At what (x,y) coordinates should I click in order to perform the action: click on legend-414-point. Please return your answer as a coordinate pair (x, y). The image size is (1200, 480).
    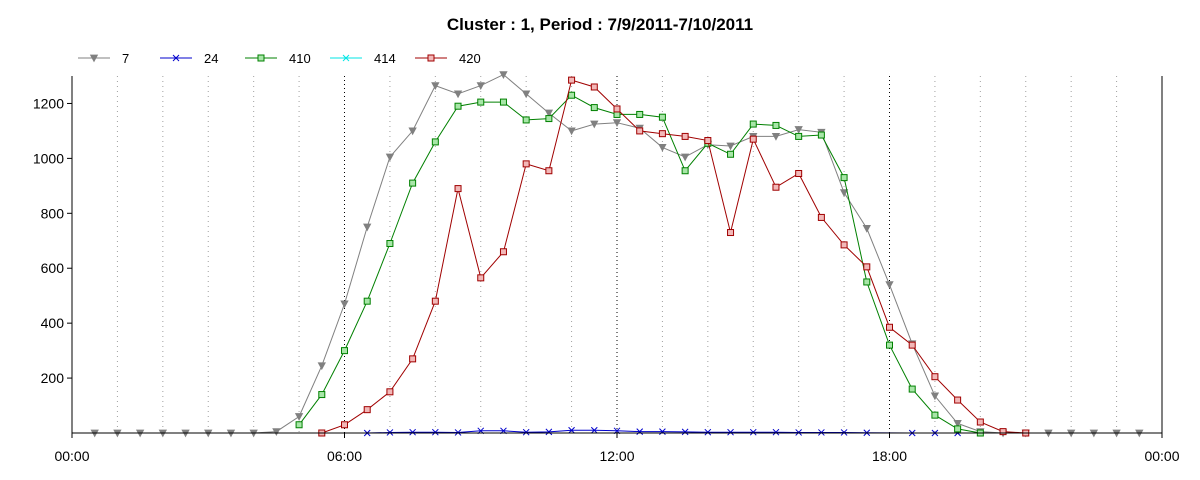
    Looking at the image, I should click on (346, 58).